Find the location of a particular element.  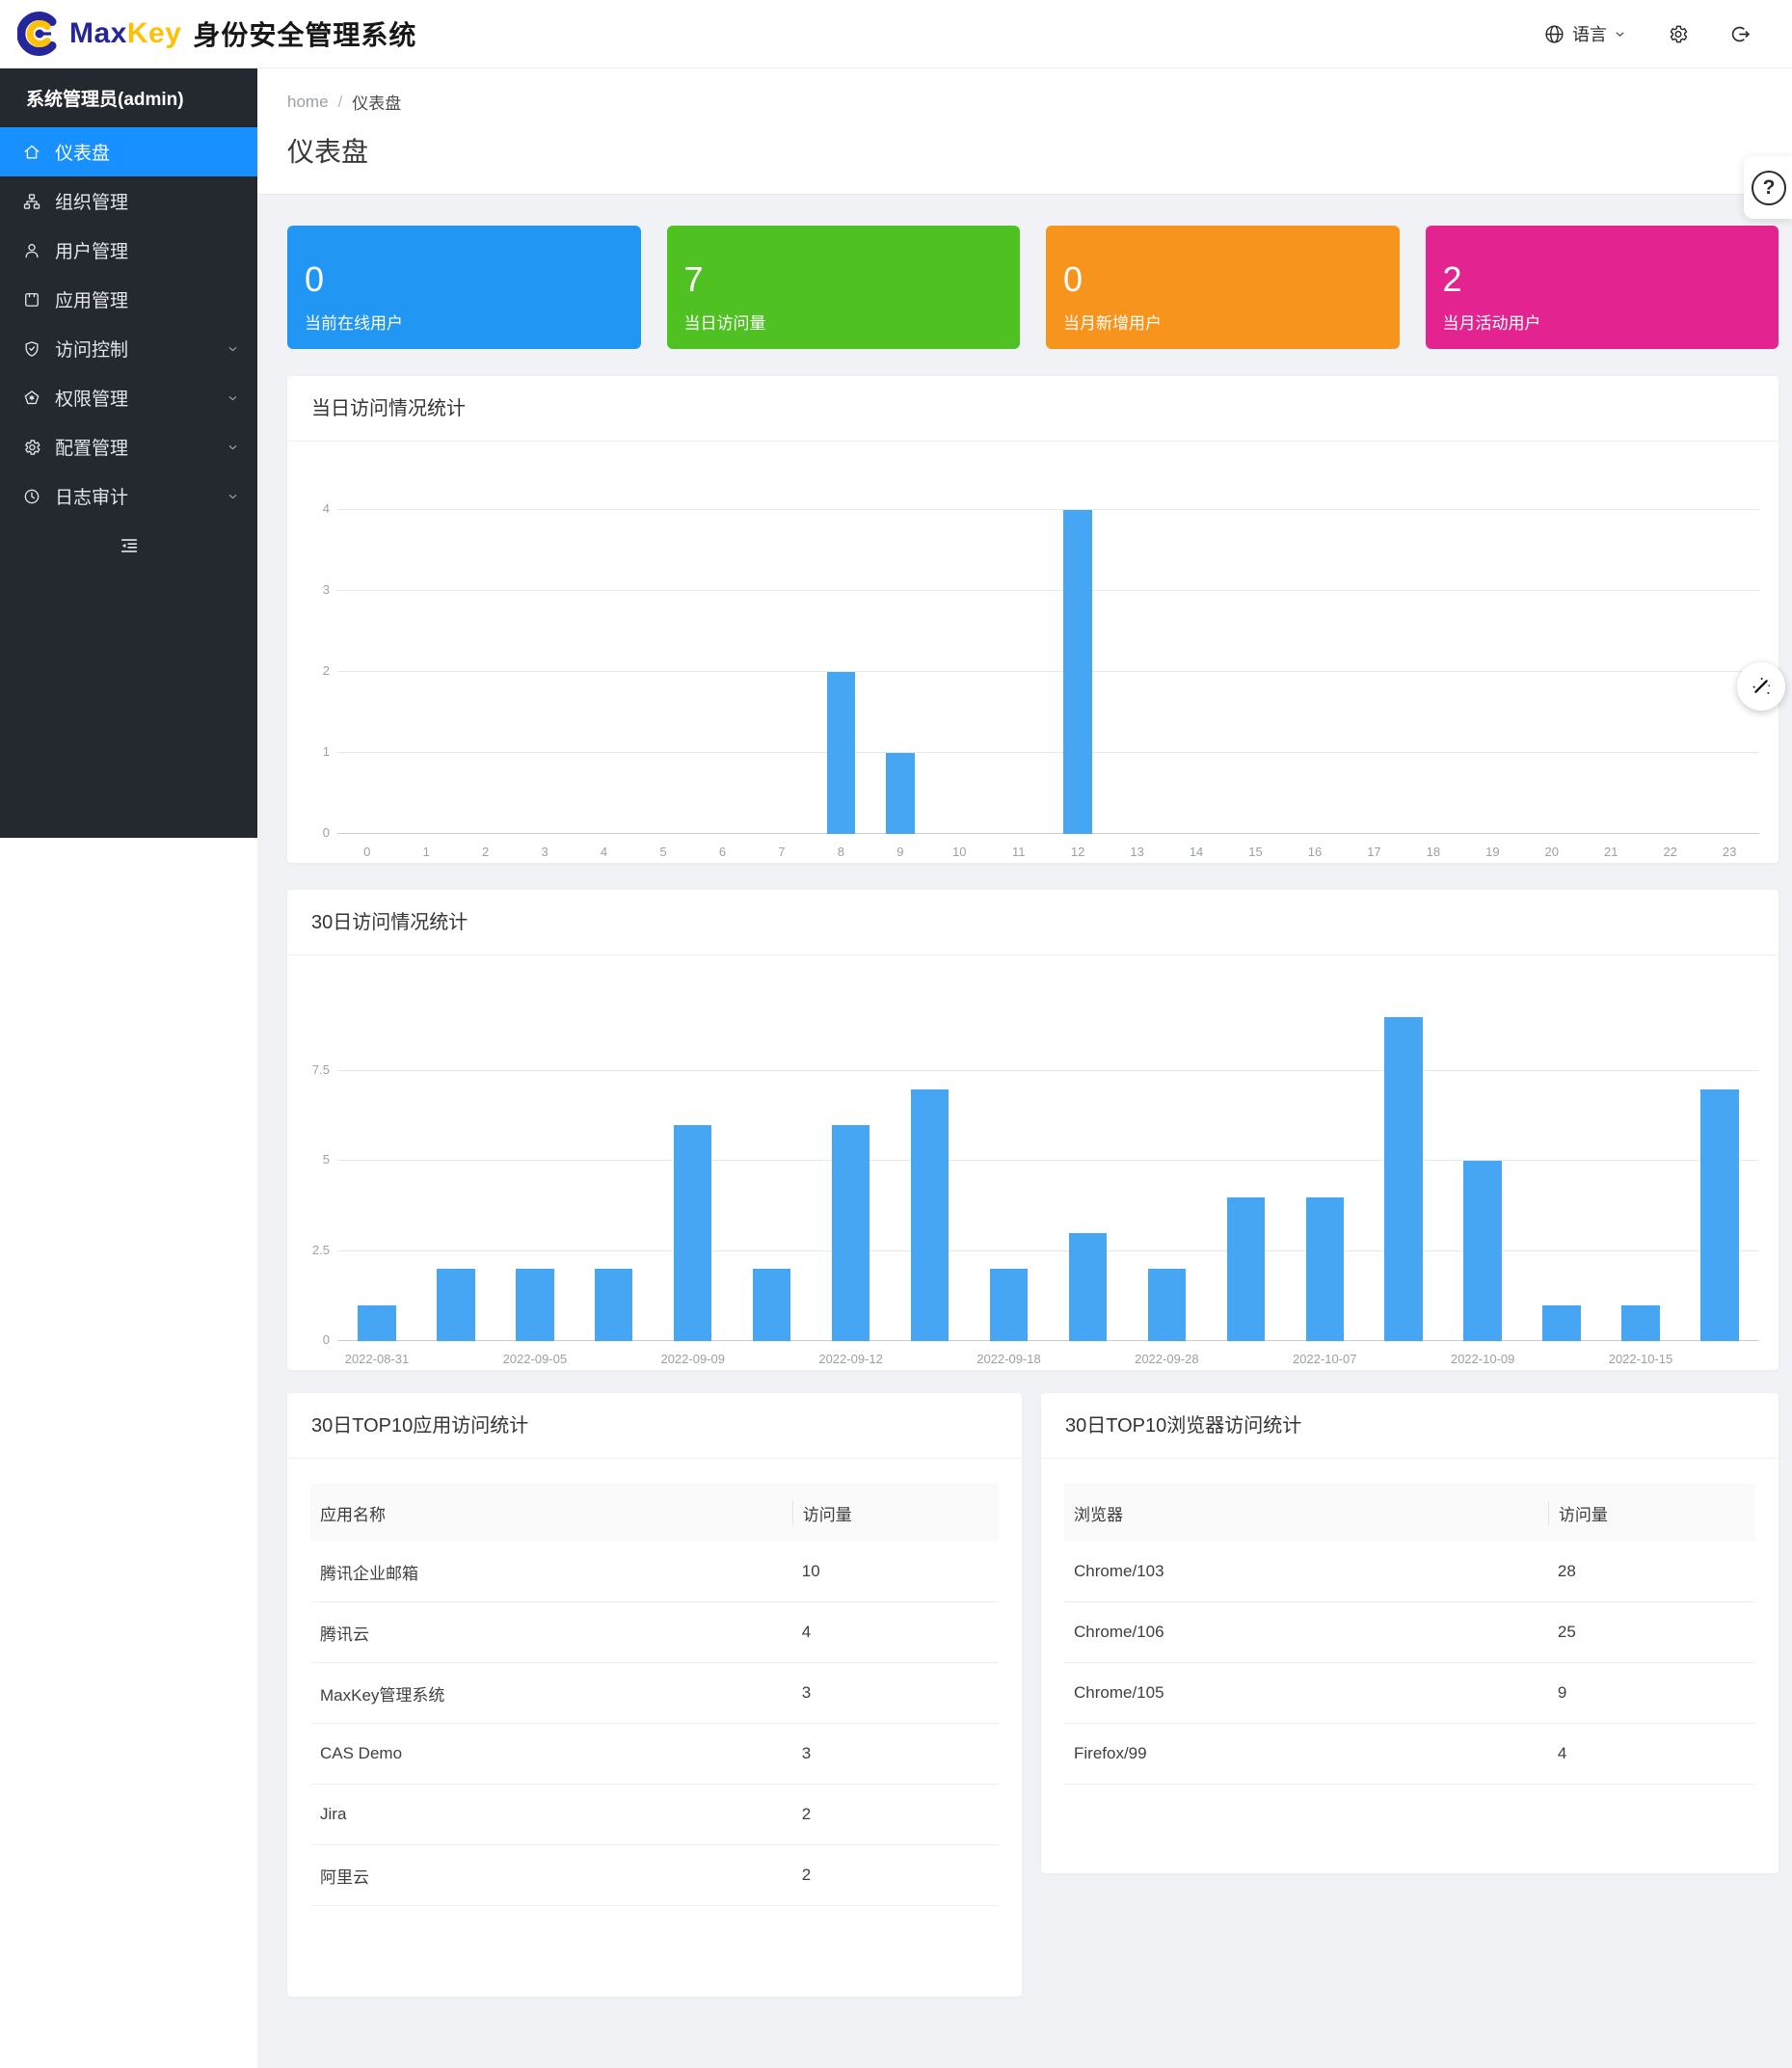

stat-label: 当月活动用户 is located at coordinates (1491, 323).